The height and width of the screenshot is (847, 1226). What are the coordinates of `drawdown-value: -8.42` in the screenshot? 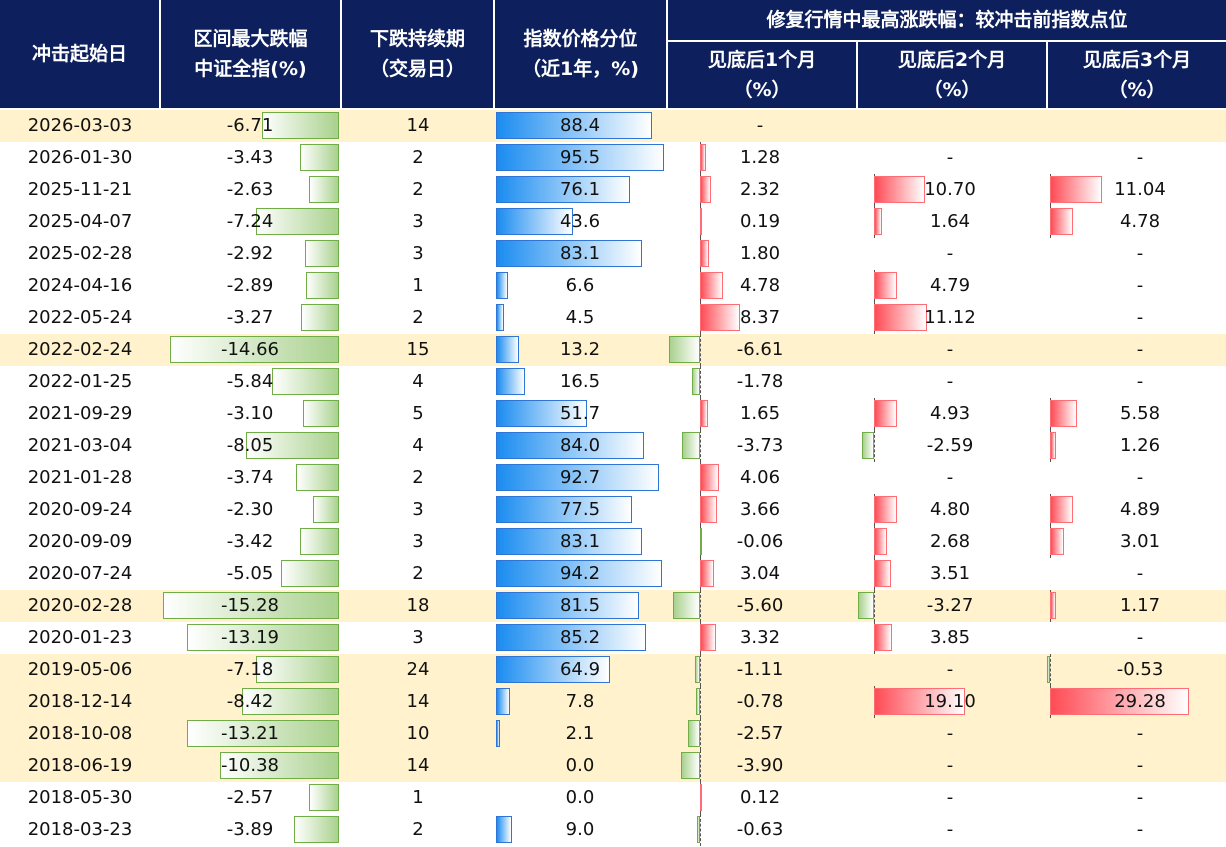 It's located at (250, 701).